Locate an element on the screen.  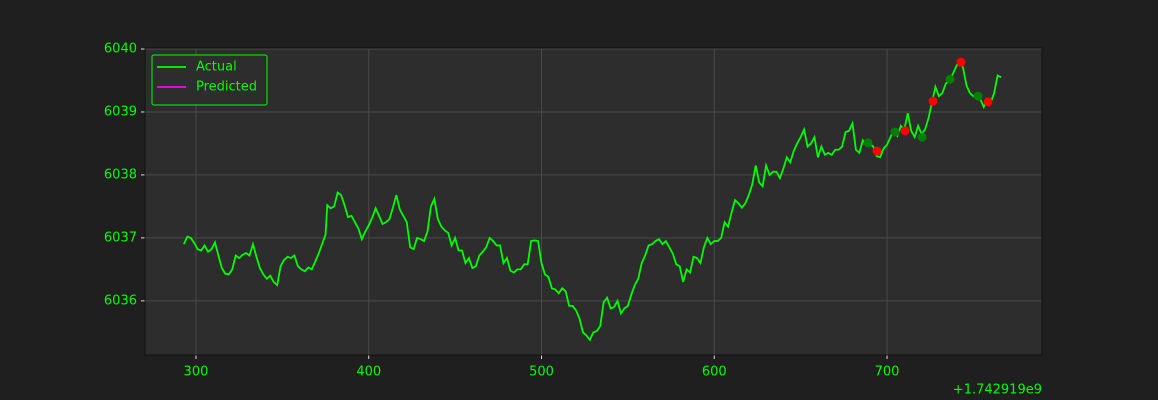
x-tick-label: 700 is located at coordinates (887, 372).